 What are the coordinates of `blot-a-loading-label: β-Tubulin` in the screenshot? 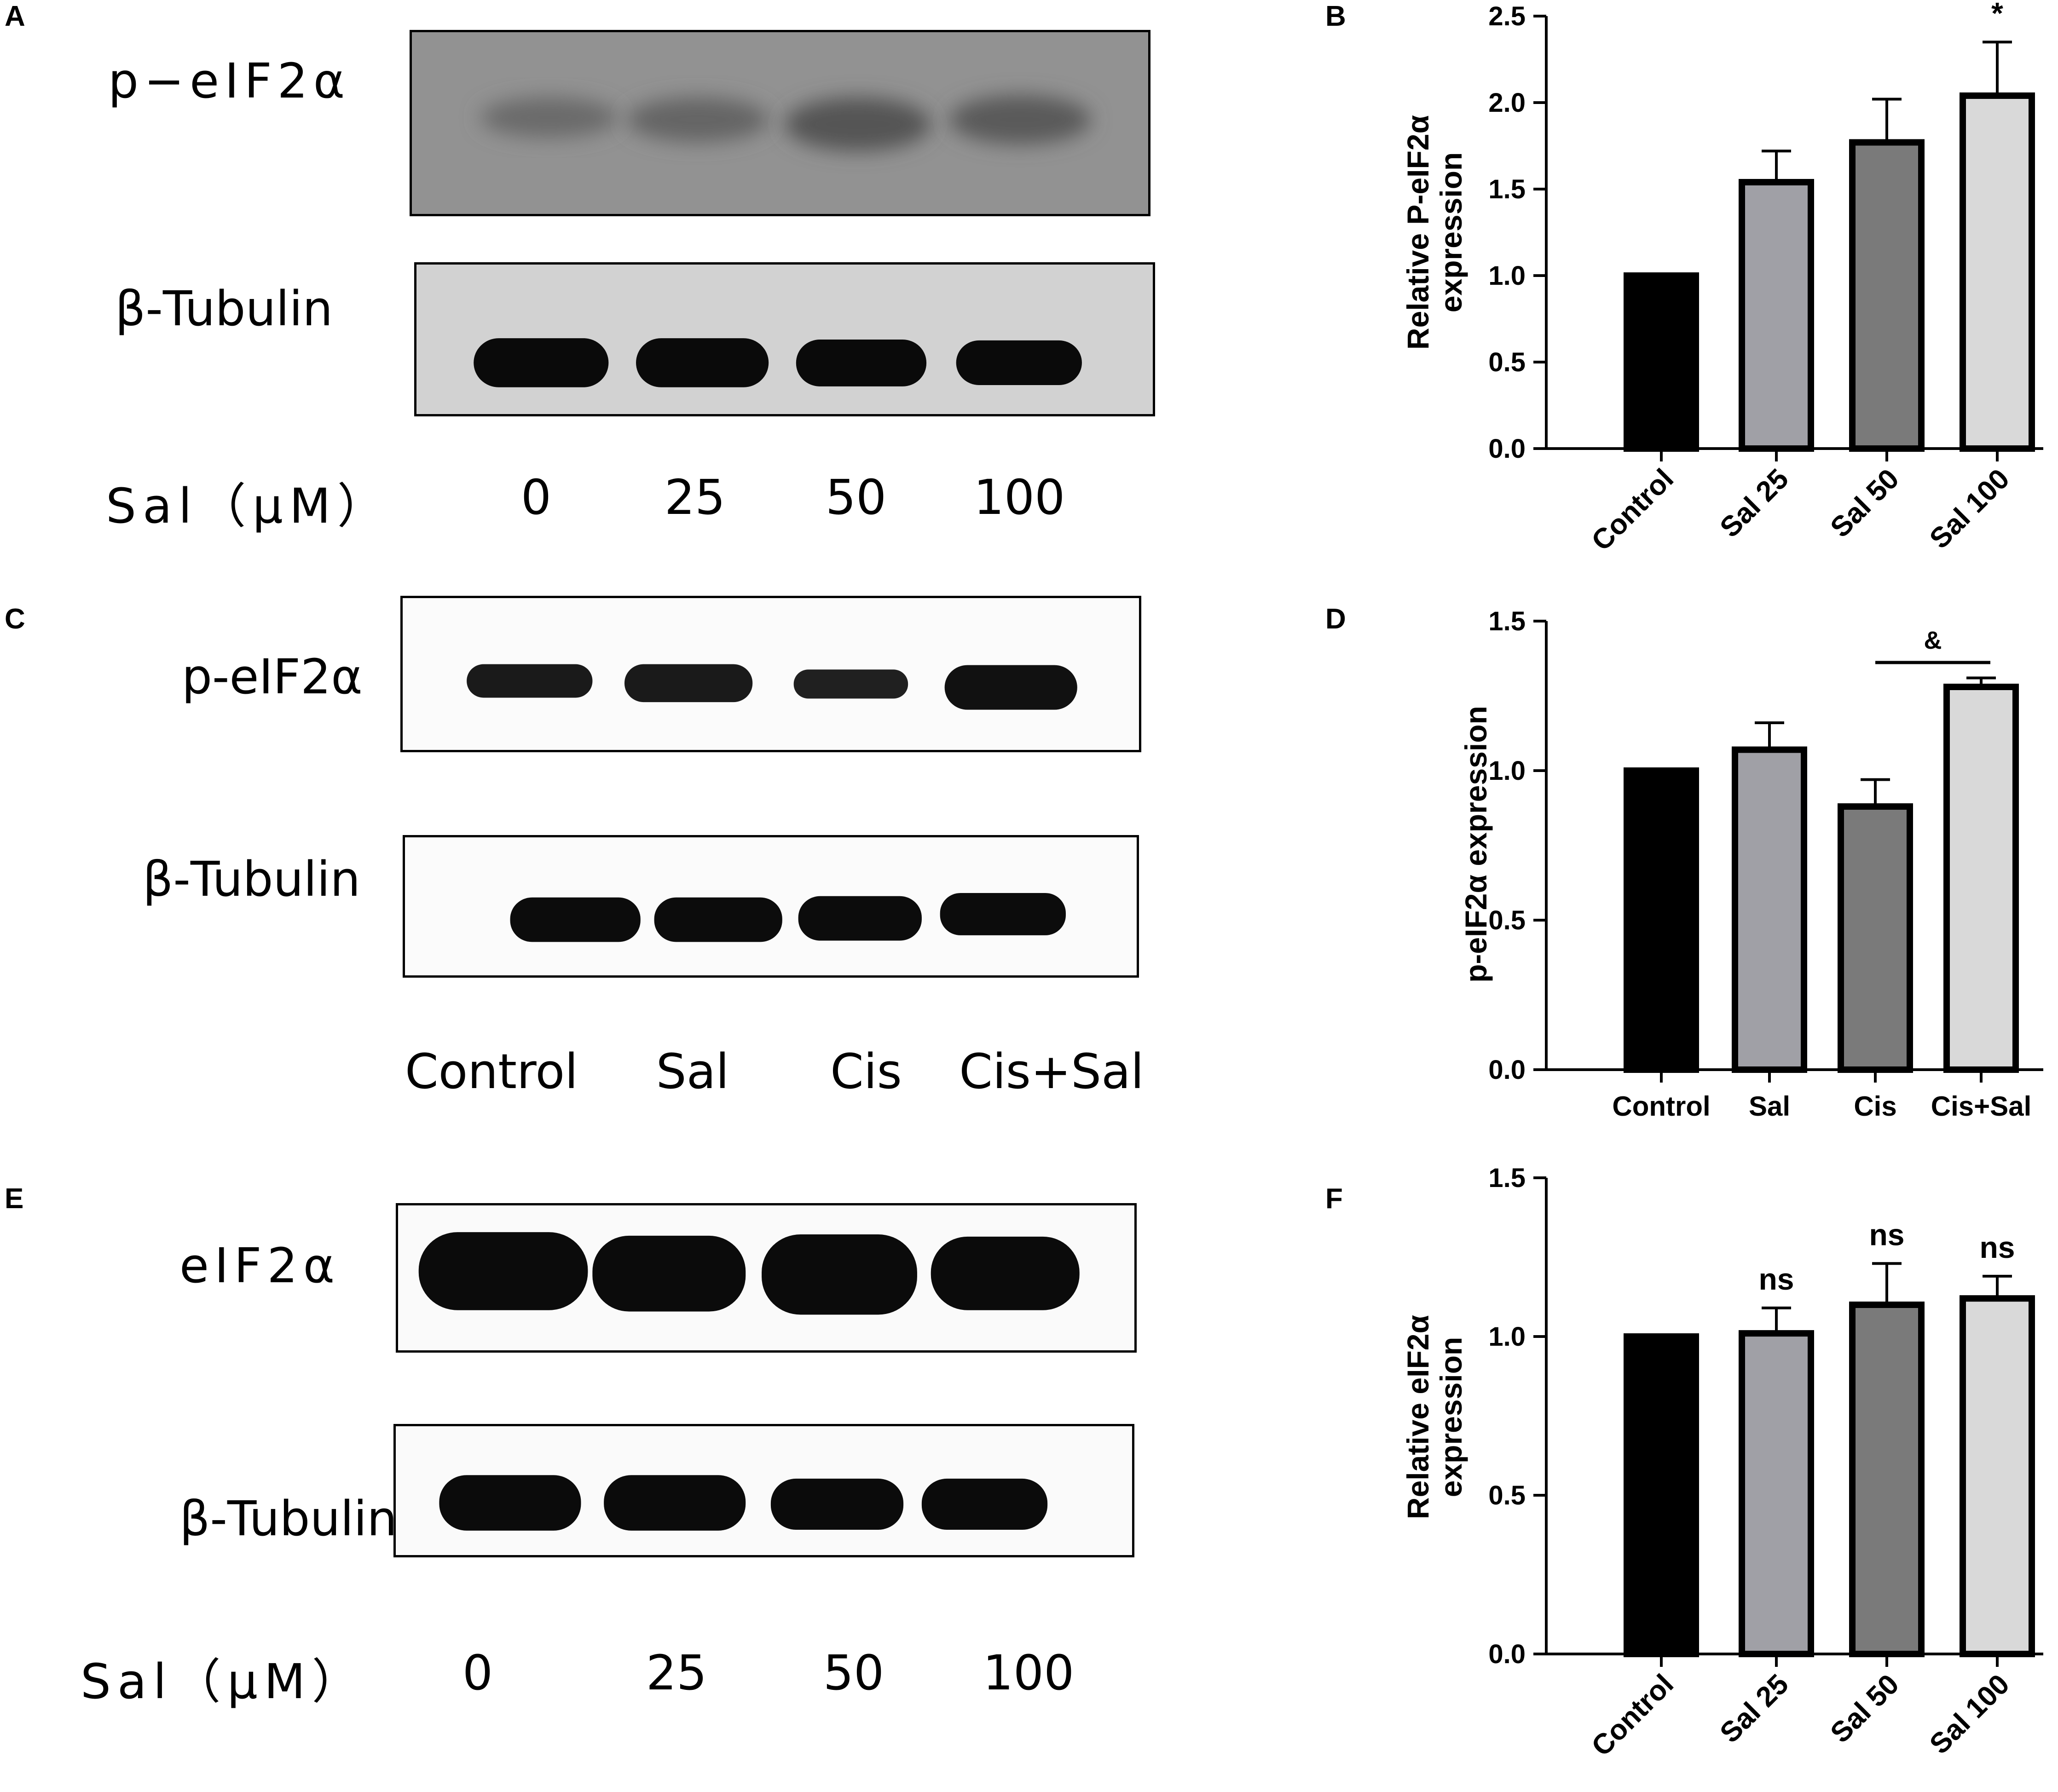 It's located at (224, 309).